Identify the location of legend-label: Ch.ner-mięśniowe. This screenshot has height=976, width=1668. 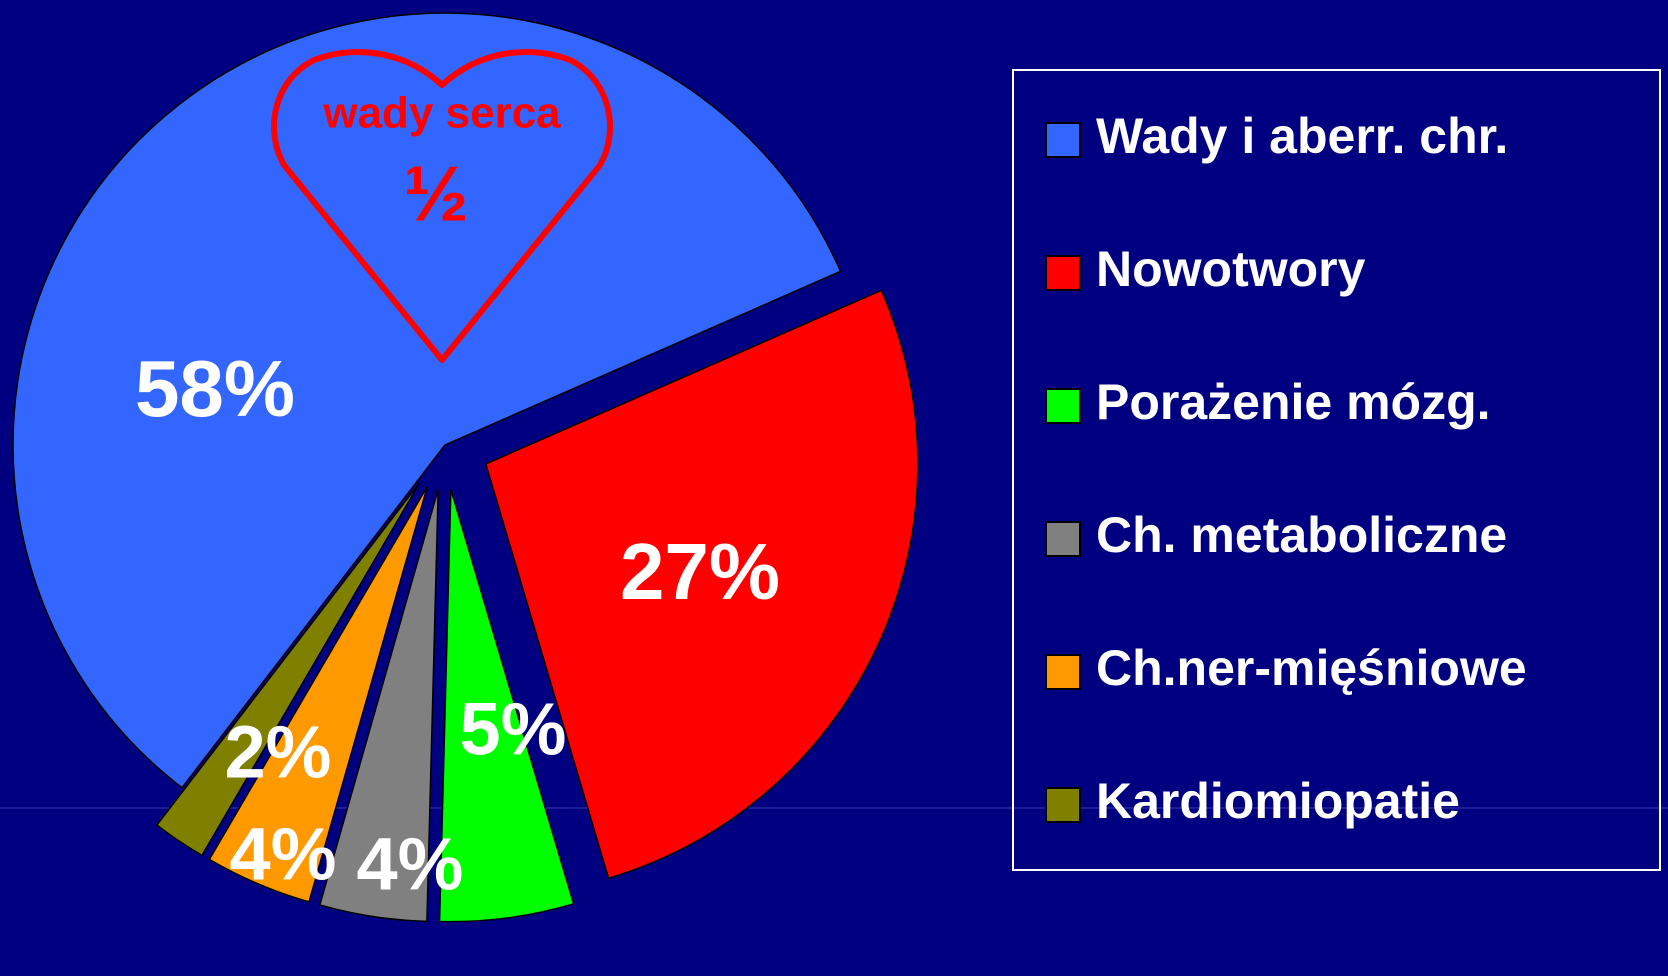
(1311, 668).